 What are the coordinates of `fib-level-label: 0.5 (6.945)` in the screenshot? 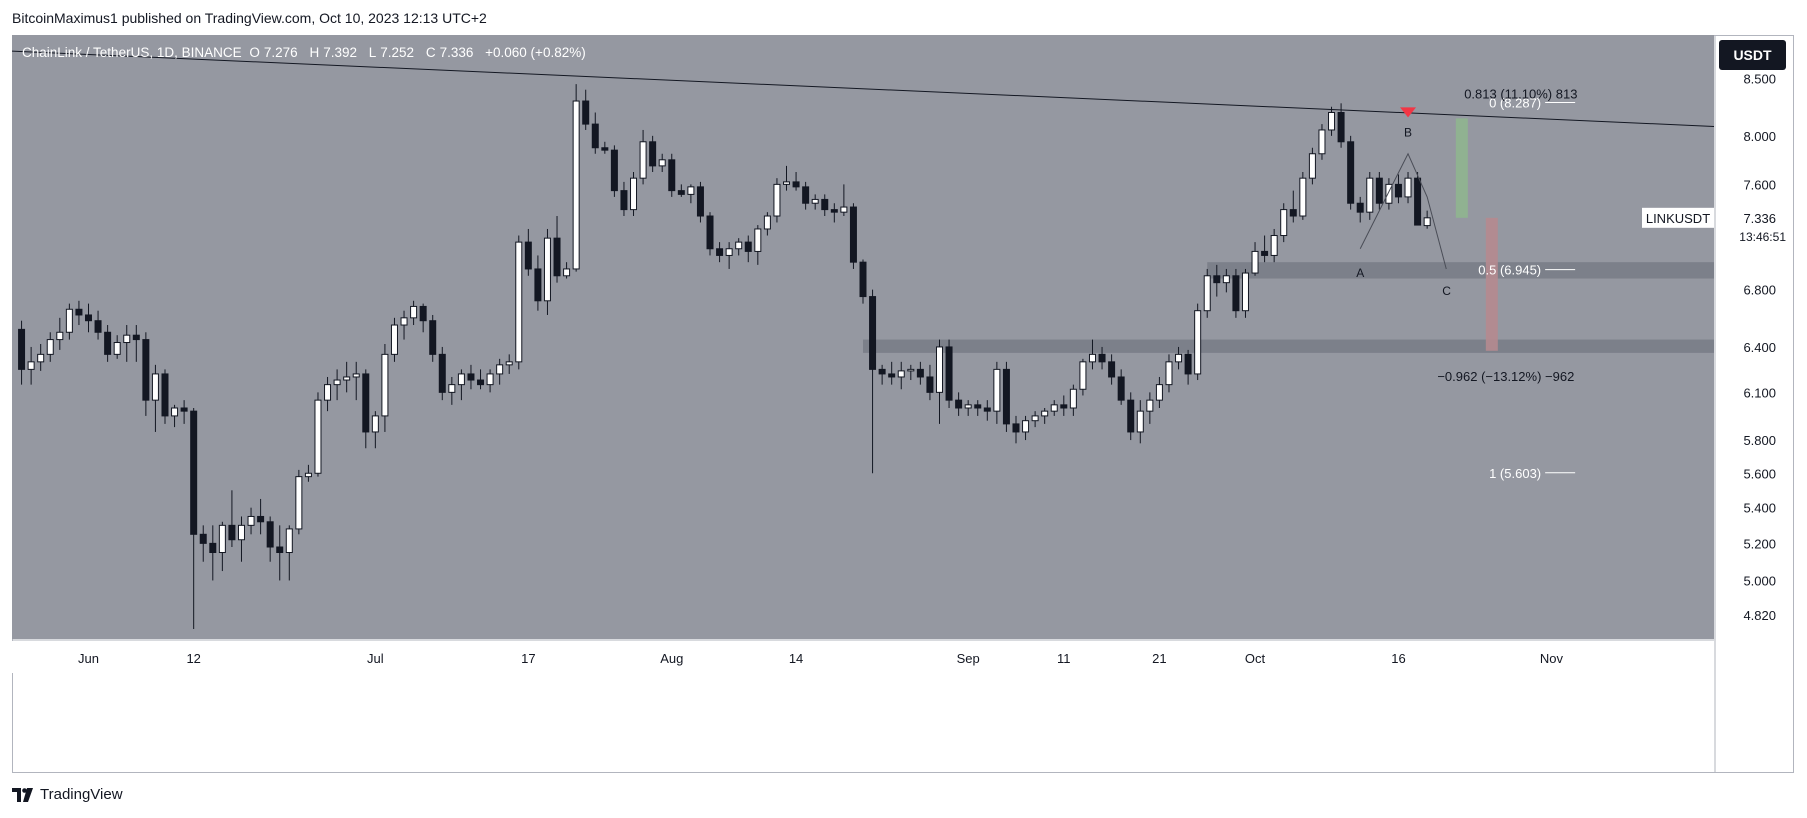 It's located at (1509, 270).